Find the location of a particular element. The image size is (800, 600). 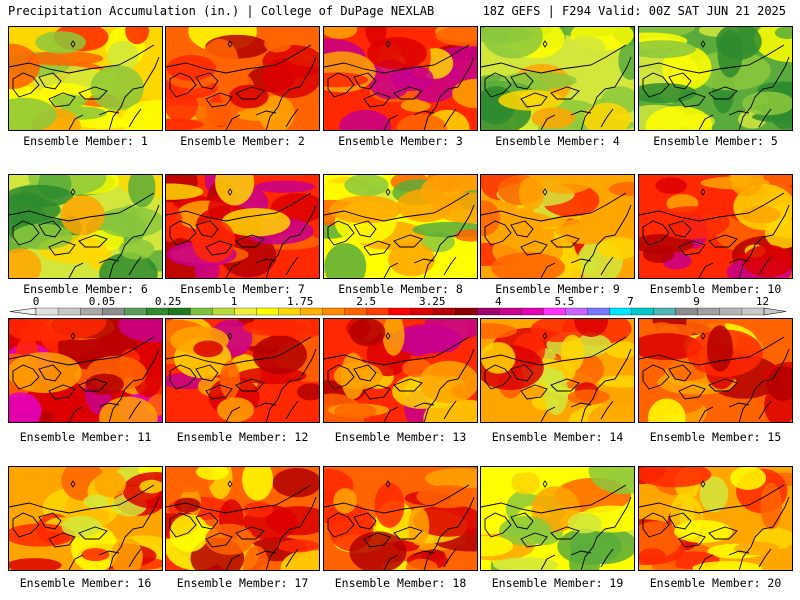

ensemble-member-caption: Ensemble Member: 20 is located at coordinates (715, 583).